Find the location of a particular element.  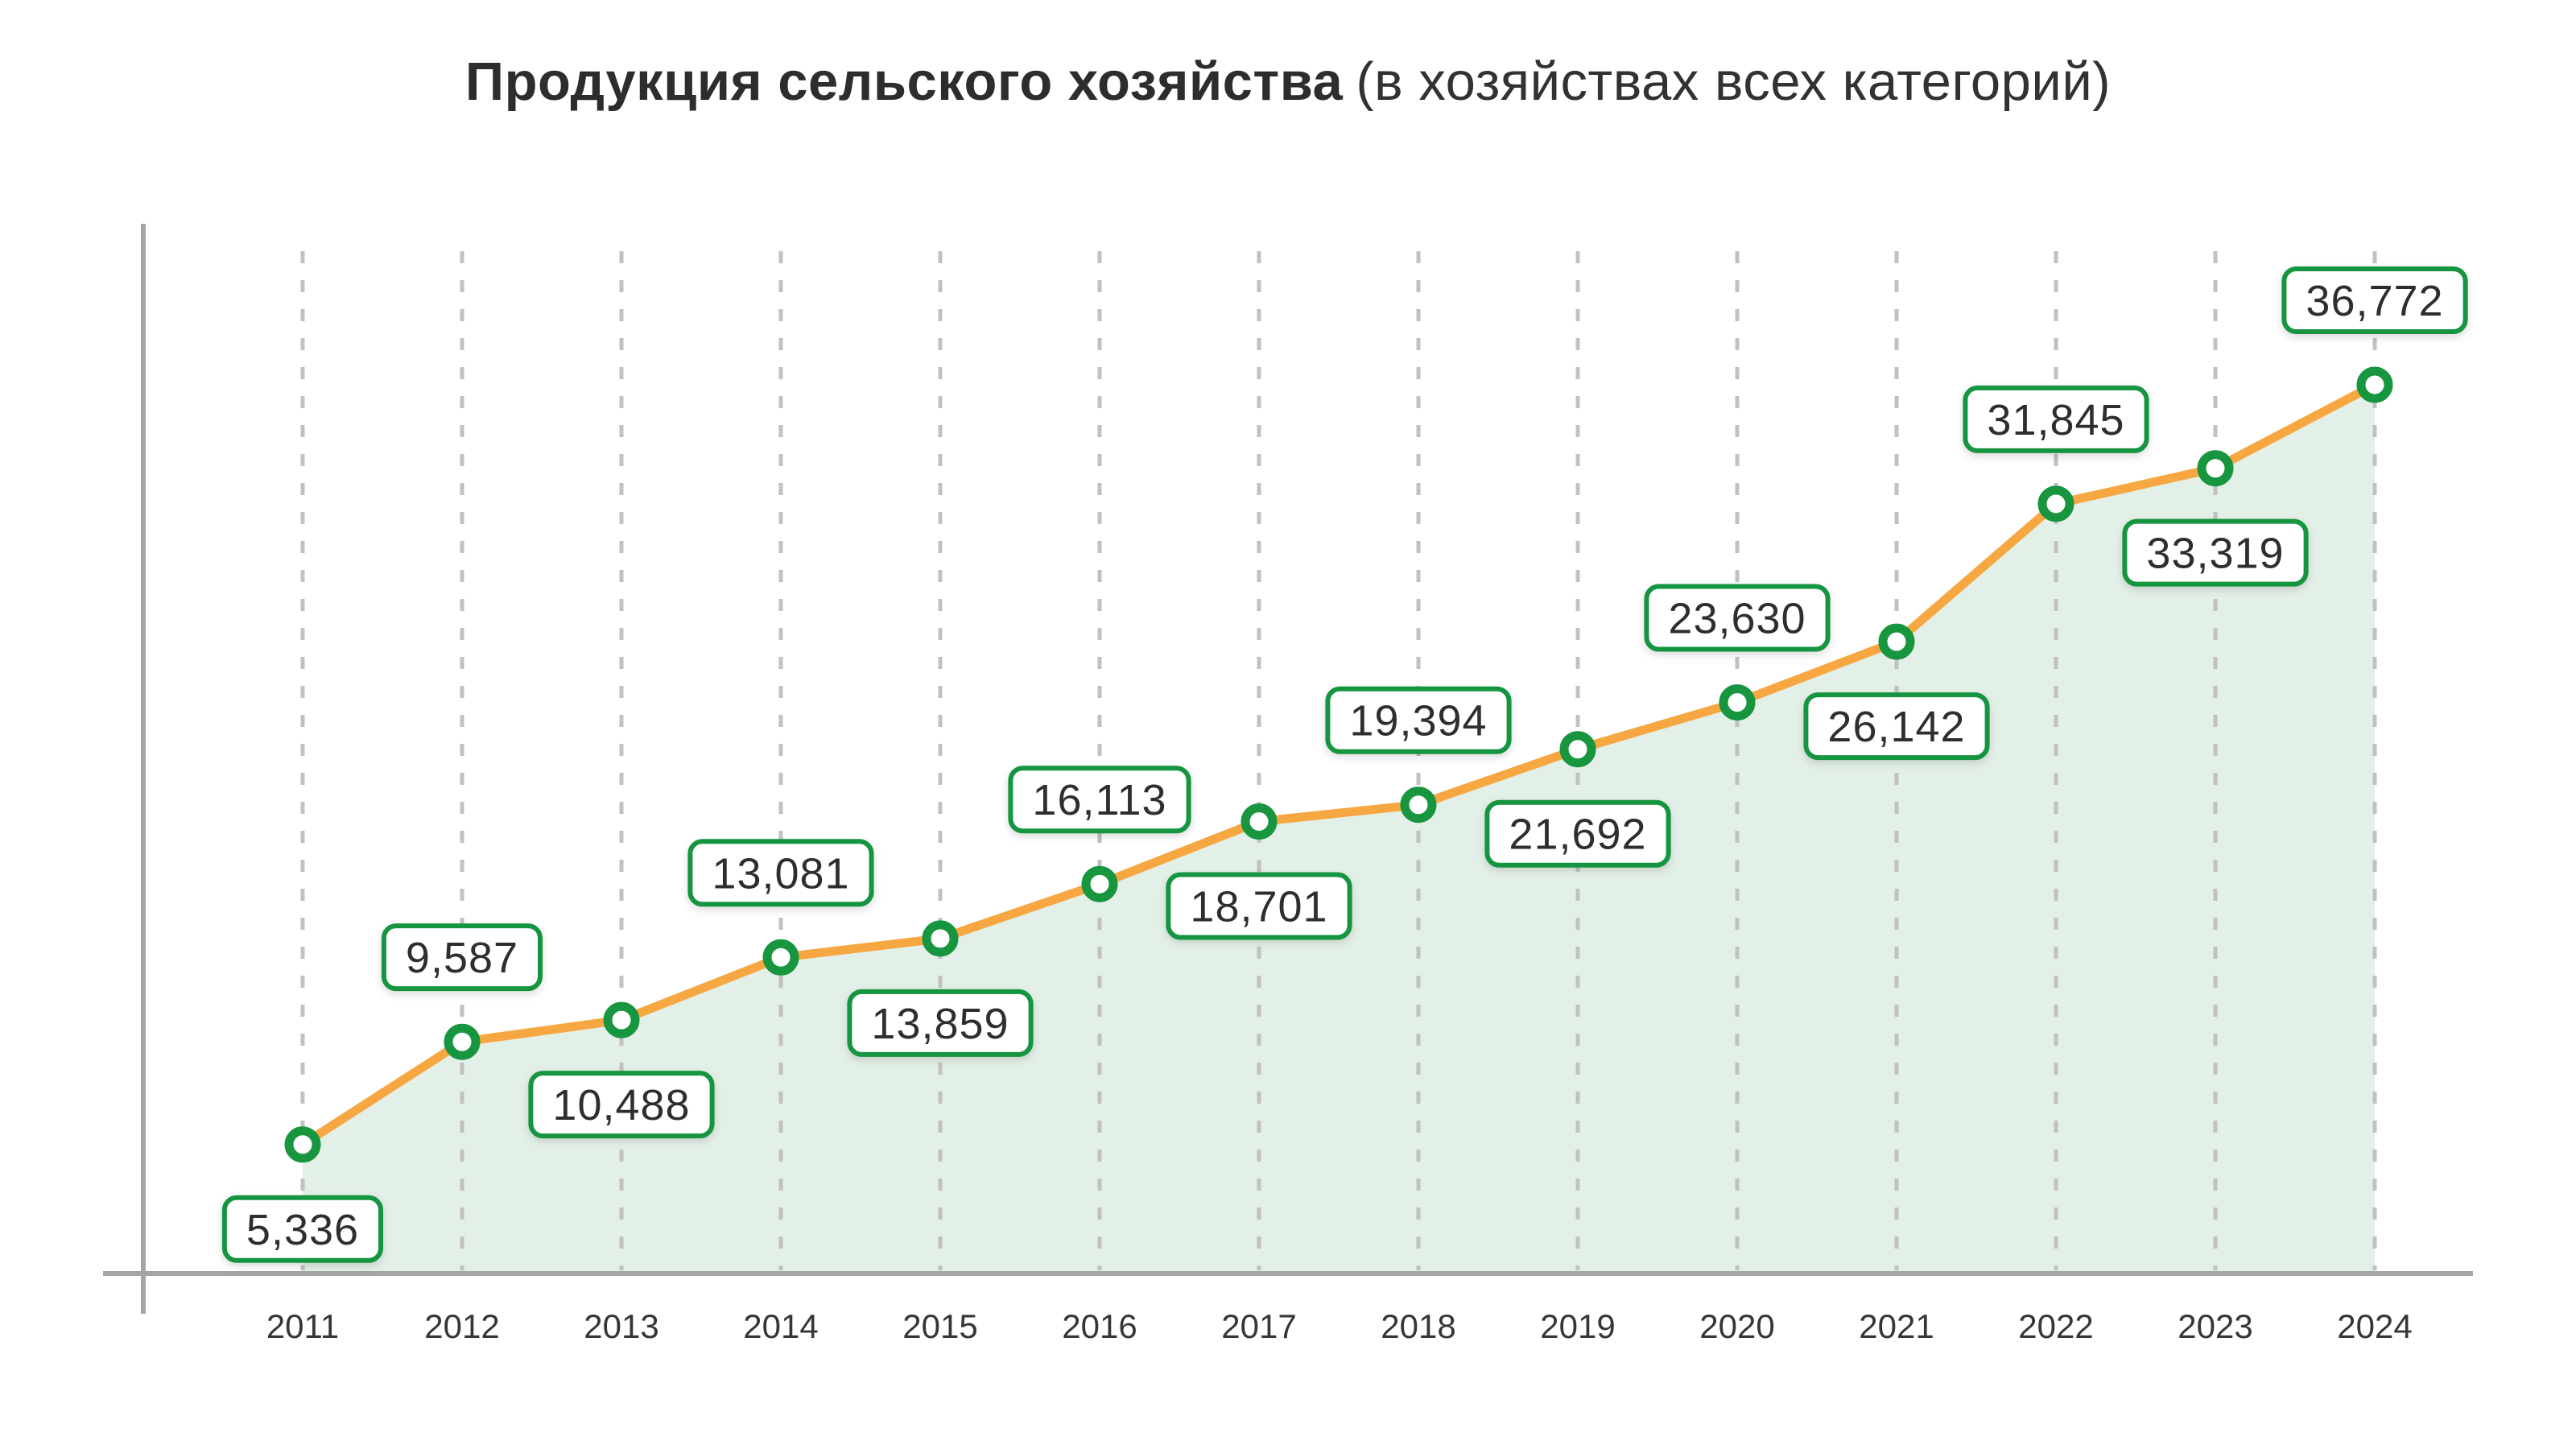

value-label: 13,081 is located at coordinates (780, 873).